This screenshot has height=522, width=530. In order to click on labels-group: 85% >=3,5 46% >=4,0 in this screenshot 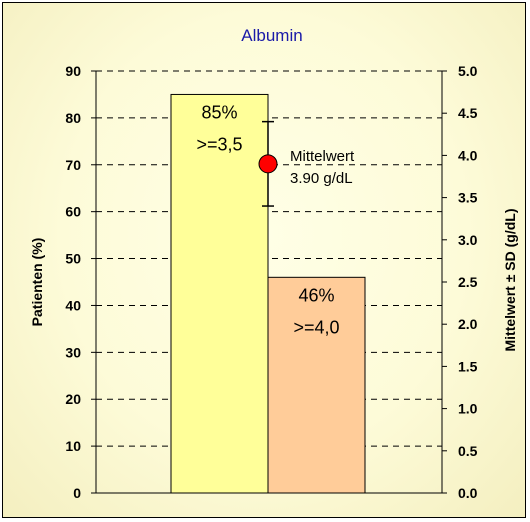, I will do `click(267, 219)`.